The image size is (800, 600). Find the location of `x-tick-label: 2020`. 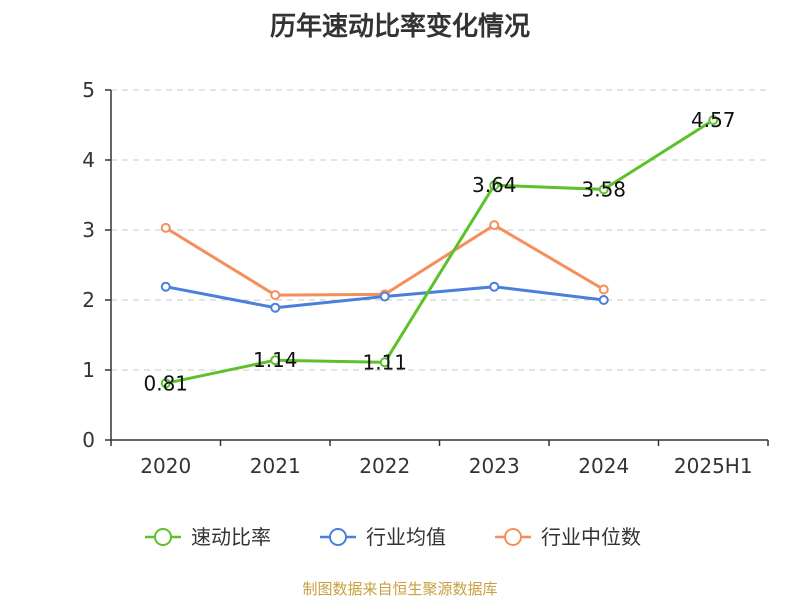

x-tick-label: 2020 is located at coordinates (165, 466).